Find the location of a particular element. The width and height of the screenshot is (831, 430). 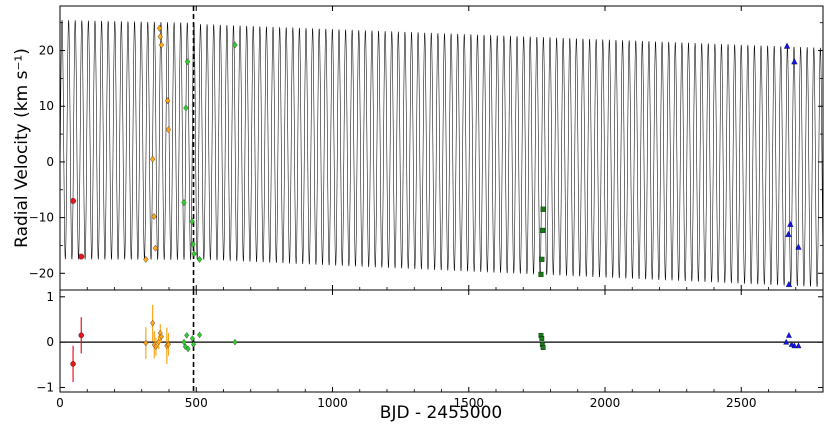

y-tick-label: −10 is located at coordinates (41, 218).